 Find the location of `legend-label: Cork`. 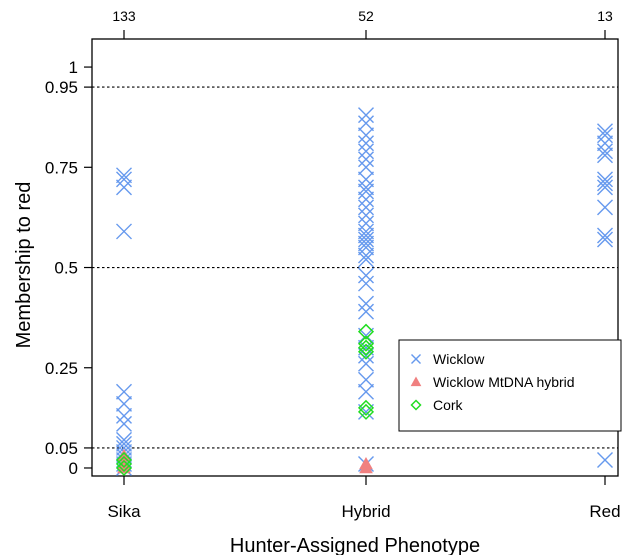

legend-label: Cork is located at coordinates (448, 405).